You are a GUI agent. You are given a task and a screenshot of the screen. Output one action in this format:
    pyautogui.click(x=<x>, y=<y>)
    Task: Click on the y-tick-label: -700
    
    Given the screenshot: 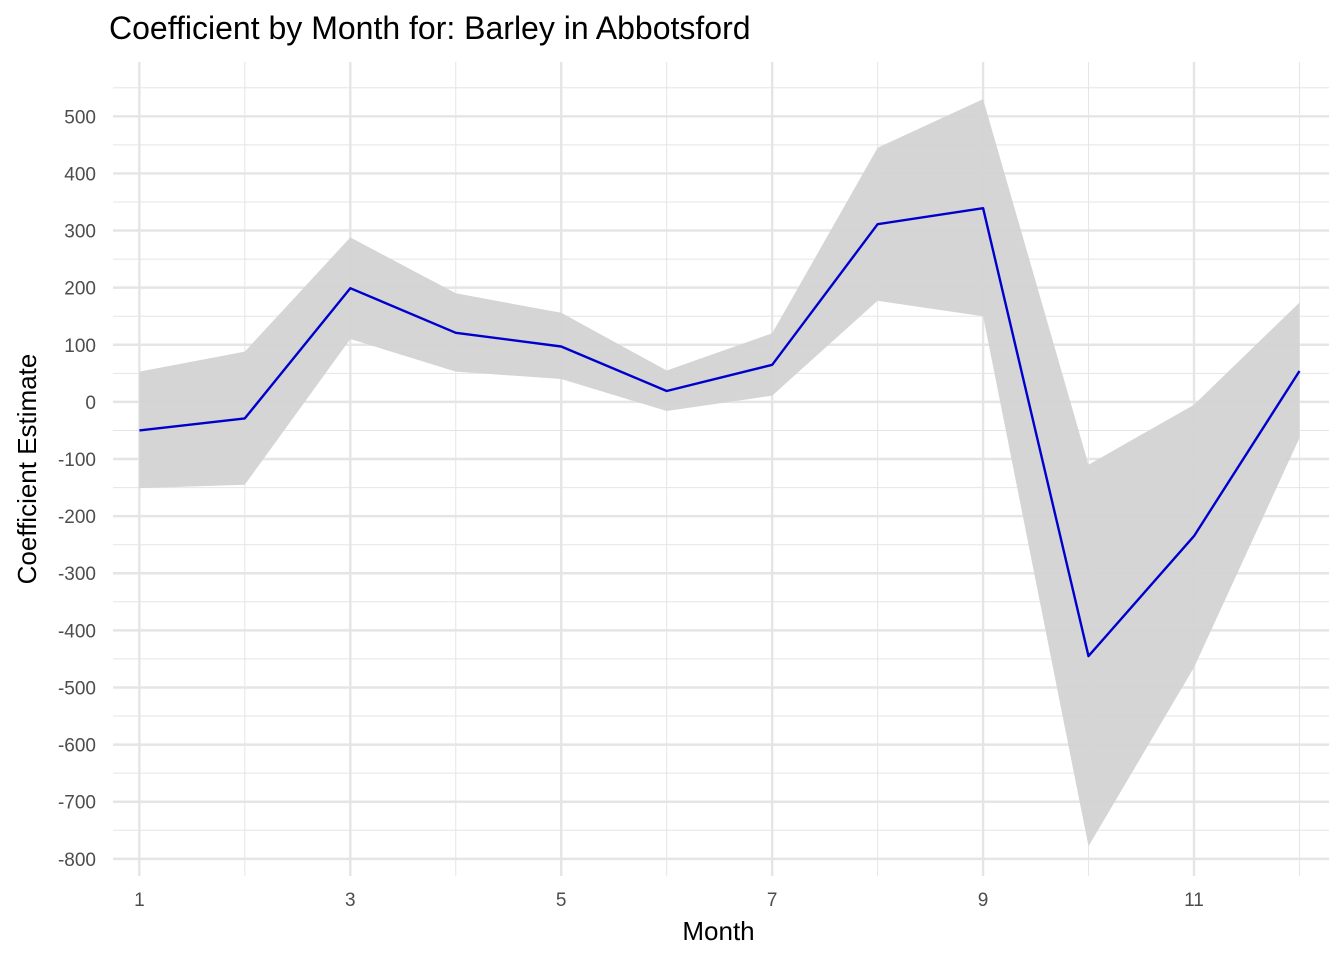 What is the action you would take?
    pyautogui.click(x=77, y=803)
    